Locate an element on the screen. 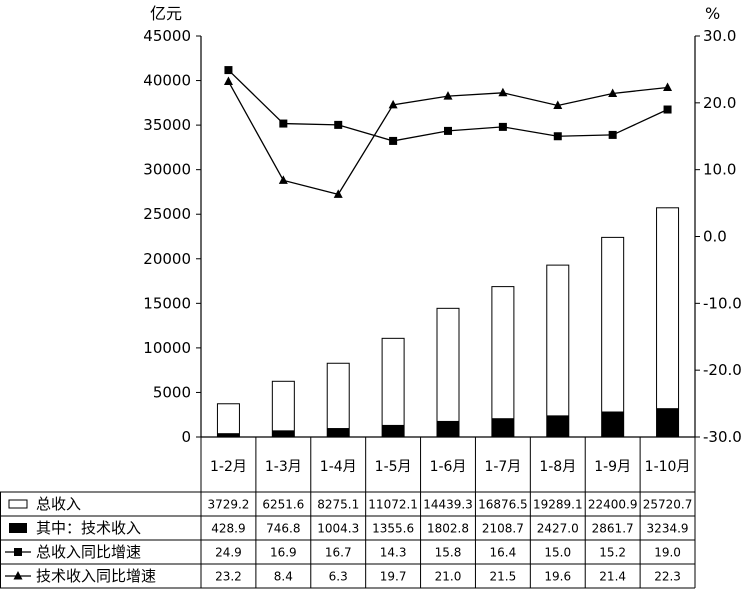 The height and width of the screenshot is (599, 746). right-tick-label: -30.0 is located at coordinates (722, 437).